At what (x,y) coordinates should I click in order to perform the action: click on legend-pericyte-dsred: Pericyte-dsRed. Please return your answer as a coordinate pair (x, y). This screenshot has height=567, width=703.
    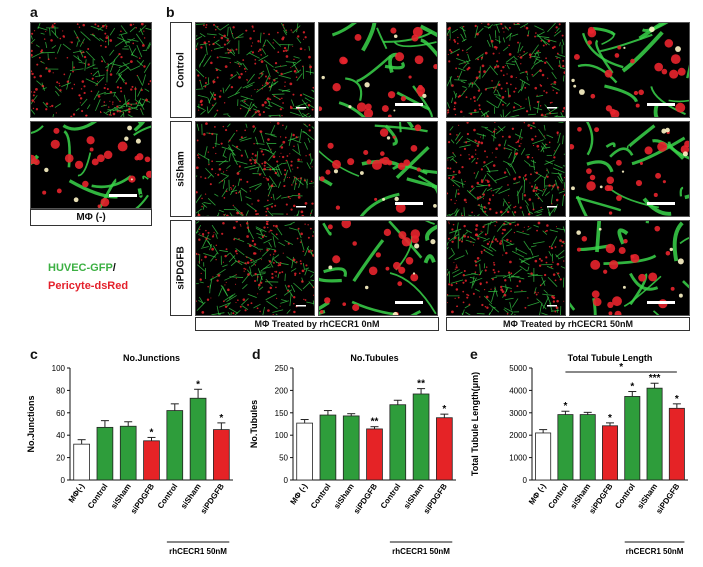
    Looking at the image, I should click on (88, 286).